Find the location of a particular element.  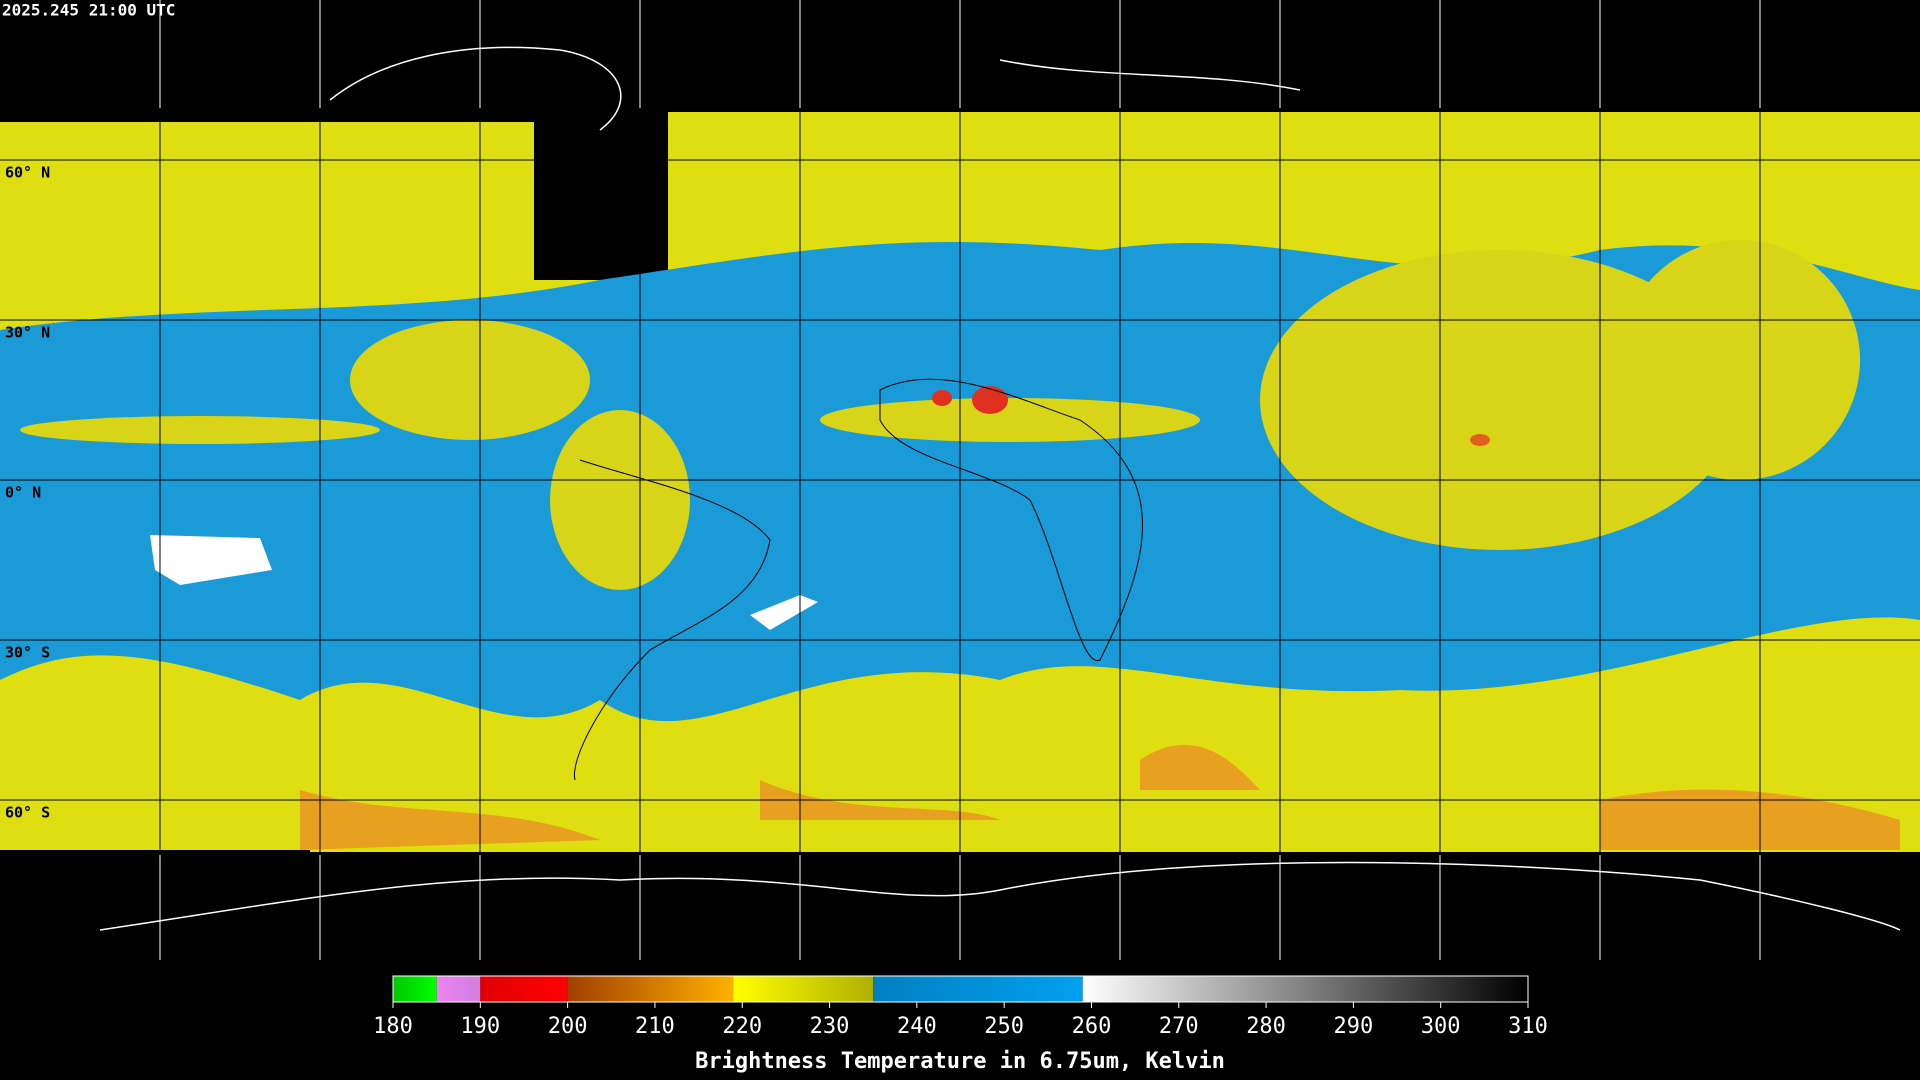

colorbar-title: Brightness Temperature in 6.75um, Kelvin is located at coordinates (960, 1061).